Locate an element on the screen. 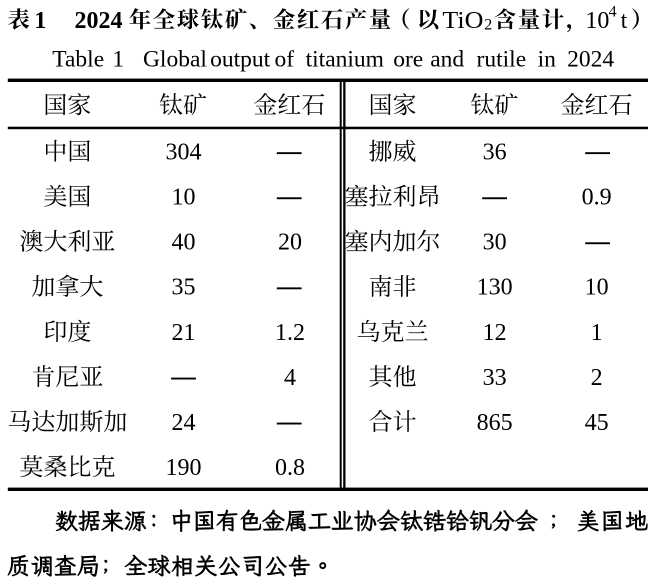 The height and width of the screenshot is (587, 655). svg-text: 33 is located at coordinates (495, 378).